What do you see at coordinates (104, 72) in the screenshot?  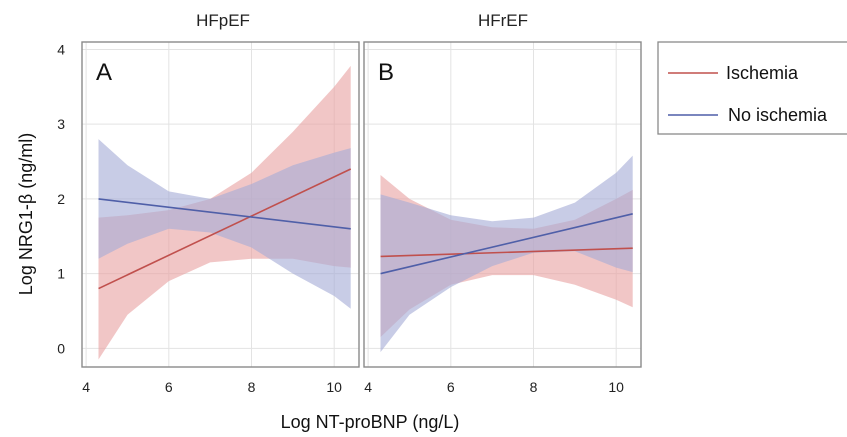 I see `panel-letter-hfpef: A` at bounding box center [104, 72].